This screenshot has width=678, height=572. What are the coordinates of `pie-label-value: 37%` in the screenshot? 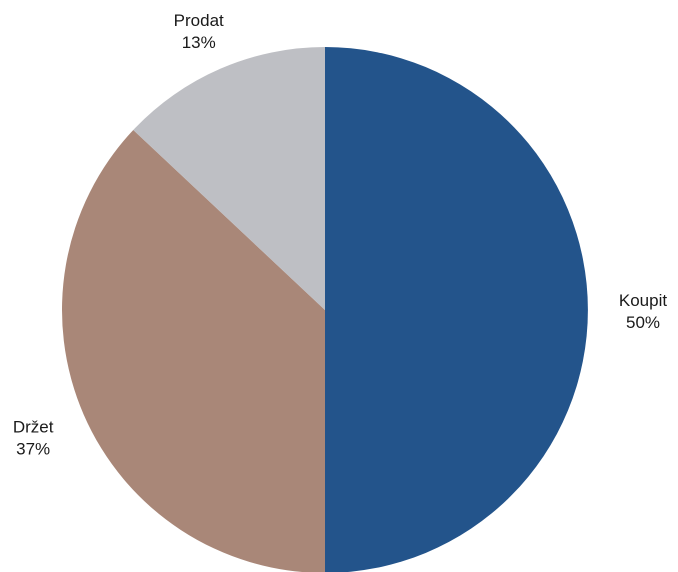 It's located at (33, 448).